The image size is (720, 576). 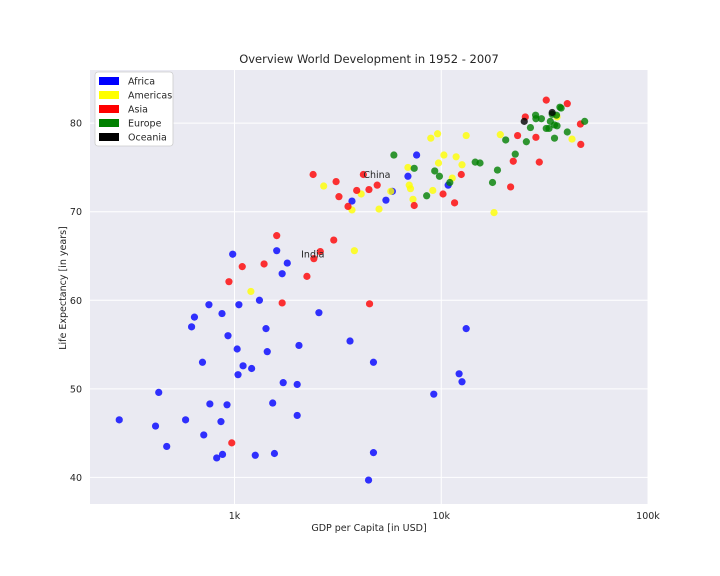 I want to click on annotation-label: India, so click(x=312, y=255).